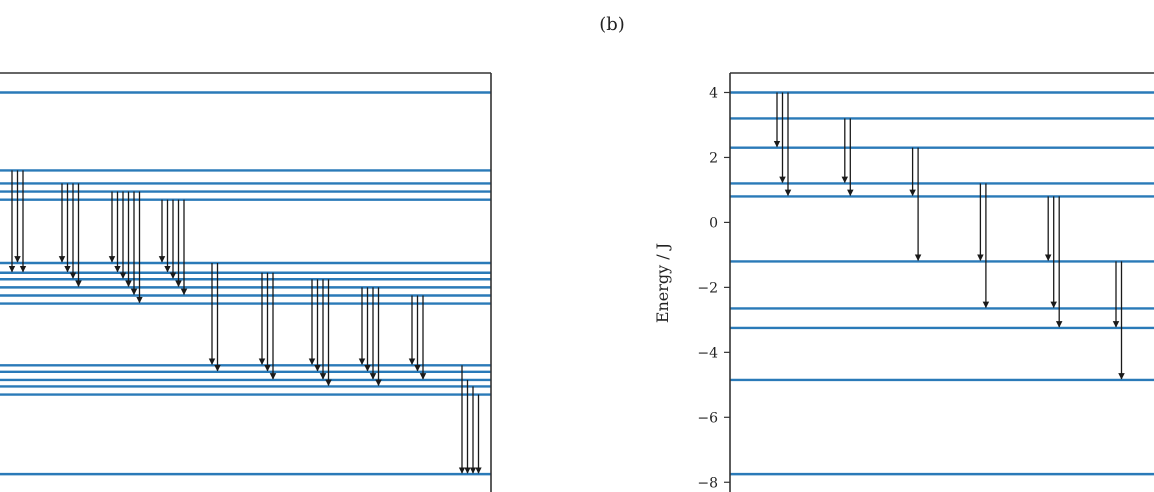 The width and height of the screenshot is (1154, 492). Describe the element at coordinates (707, 418) in the screenshot. I see `y-tick-label: −6` at that location.